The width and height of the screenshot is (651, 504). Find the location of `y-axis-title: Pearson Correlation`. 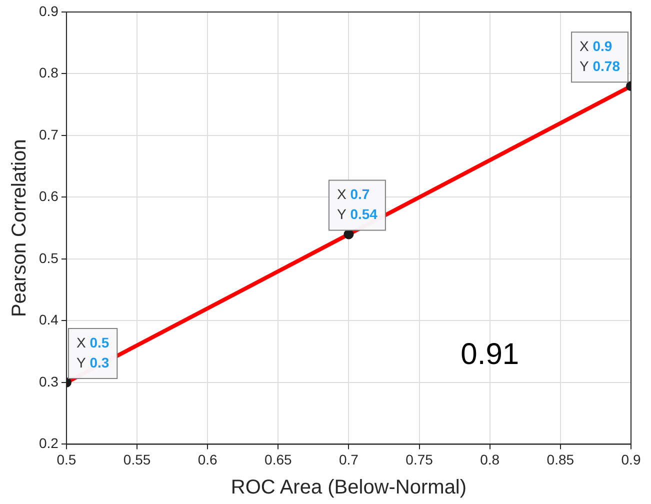

y-axis-title: Pearson Correlation is located at coordinates (19, 228).